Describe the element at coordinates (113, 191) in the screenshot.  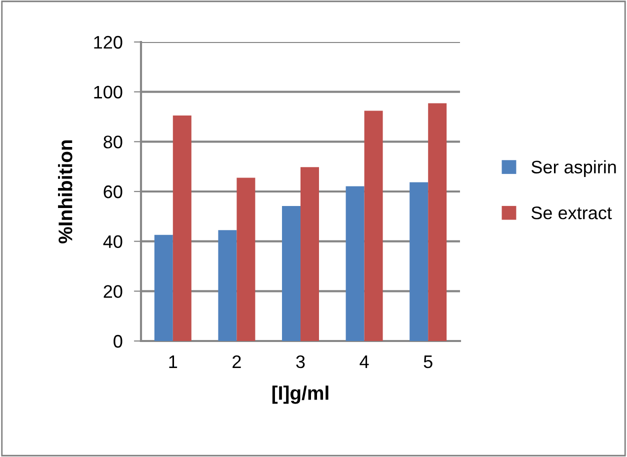
I see `y-tick-label: 60` at that location.